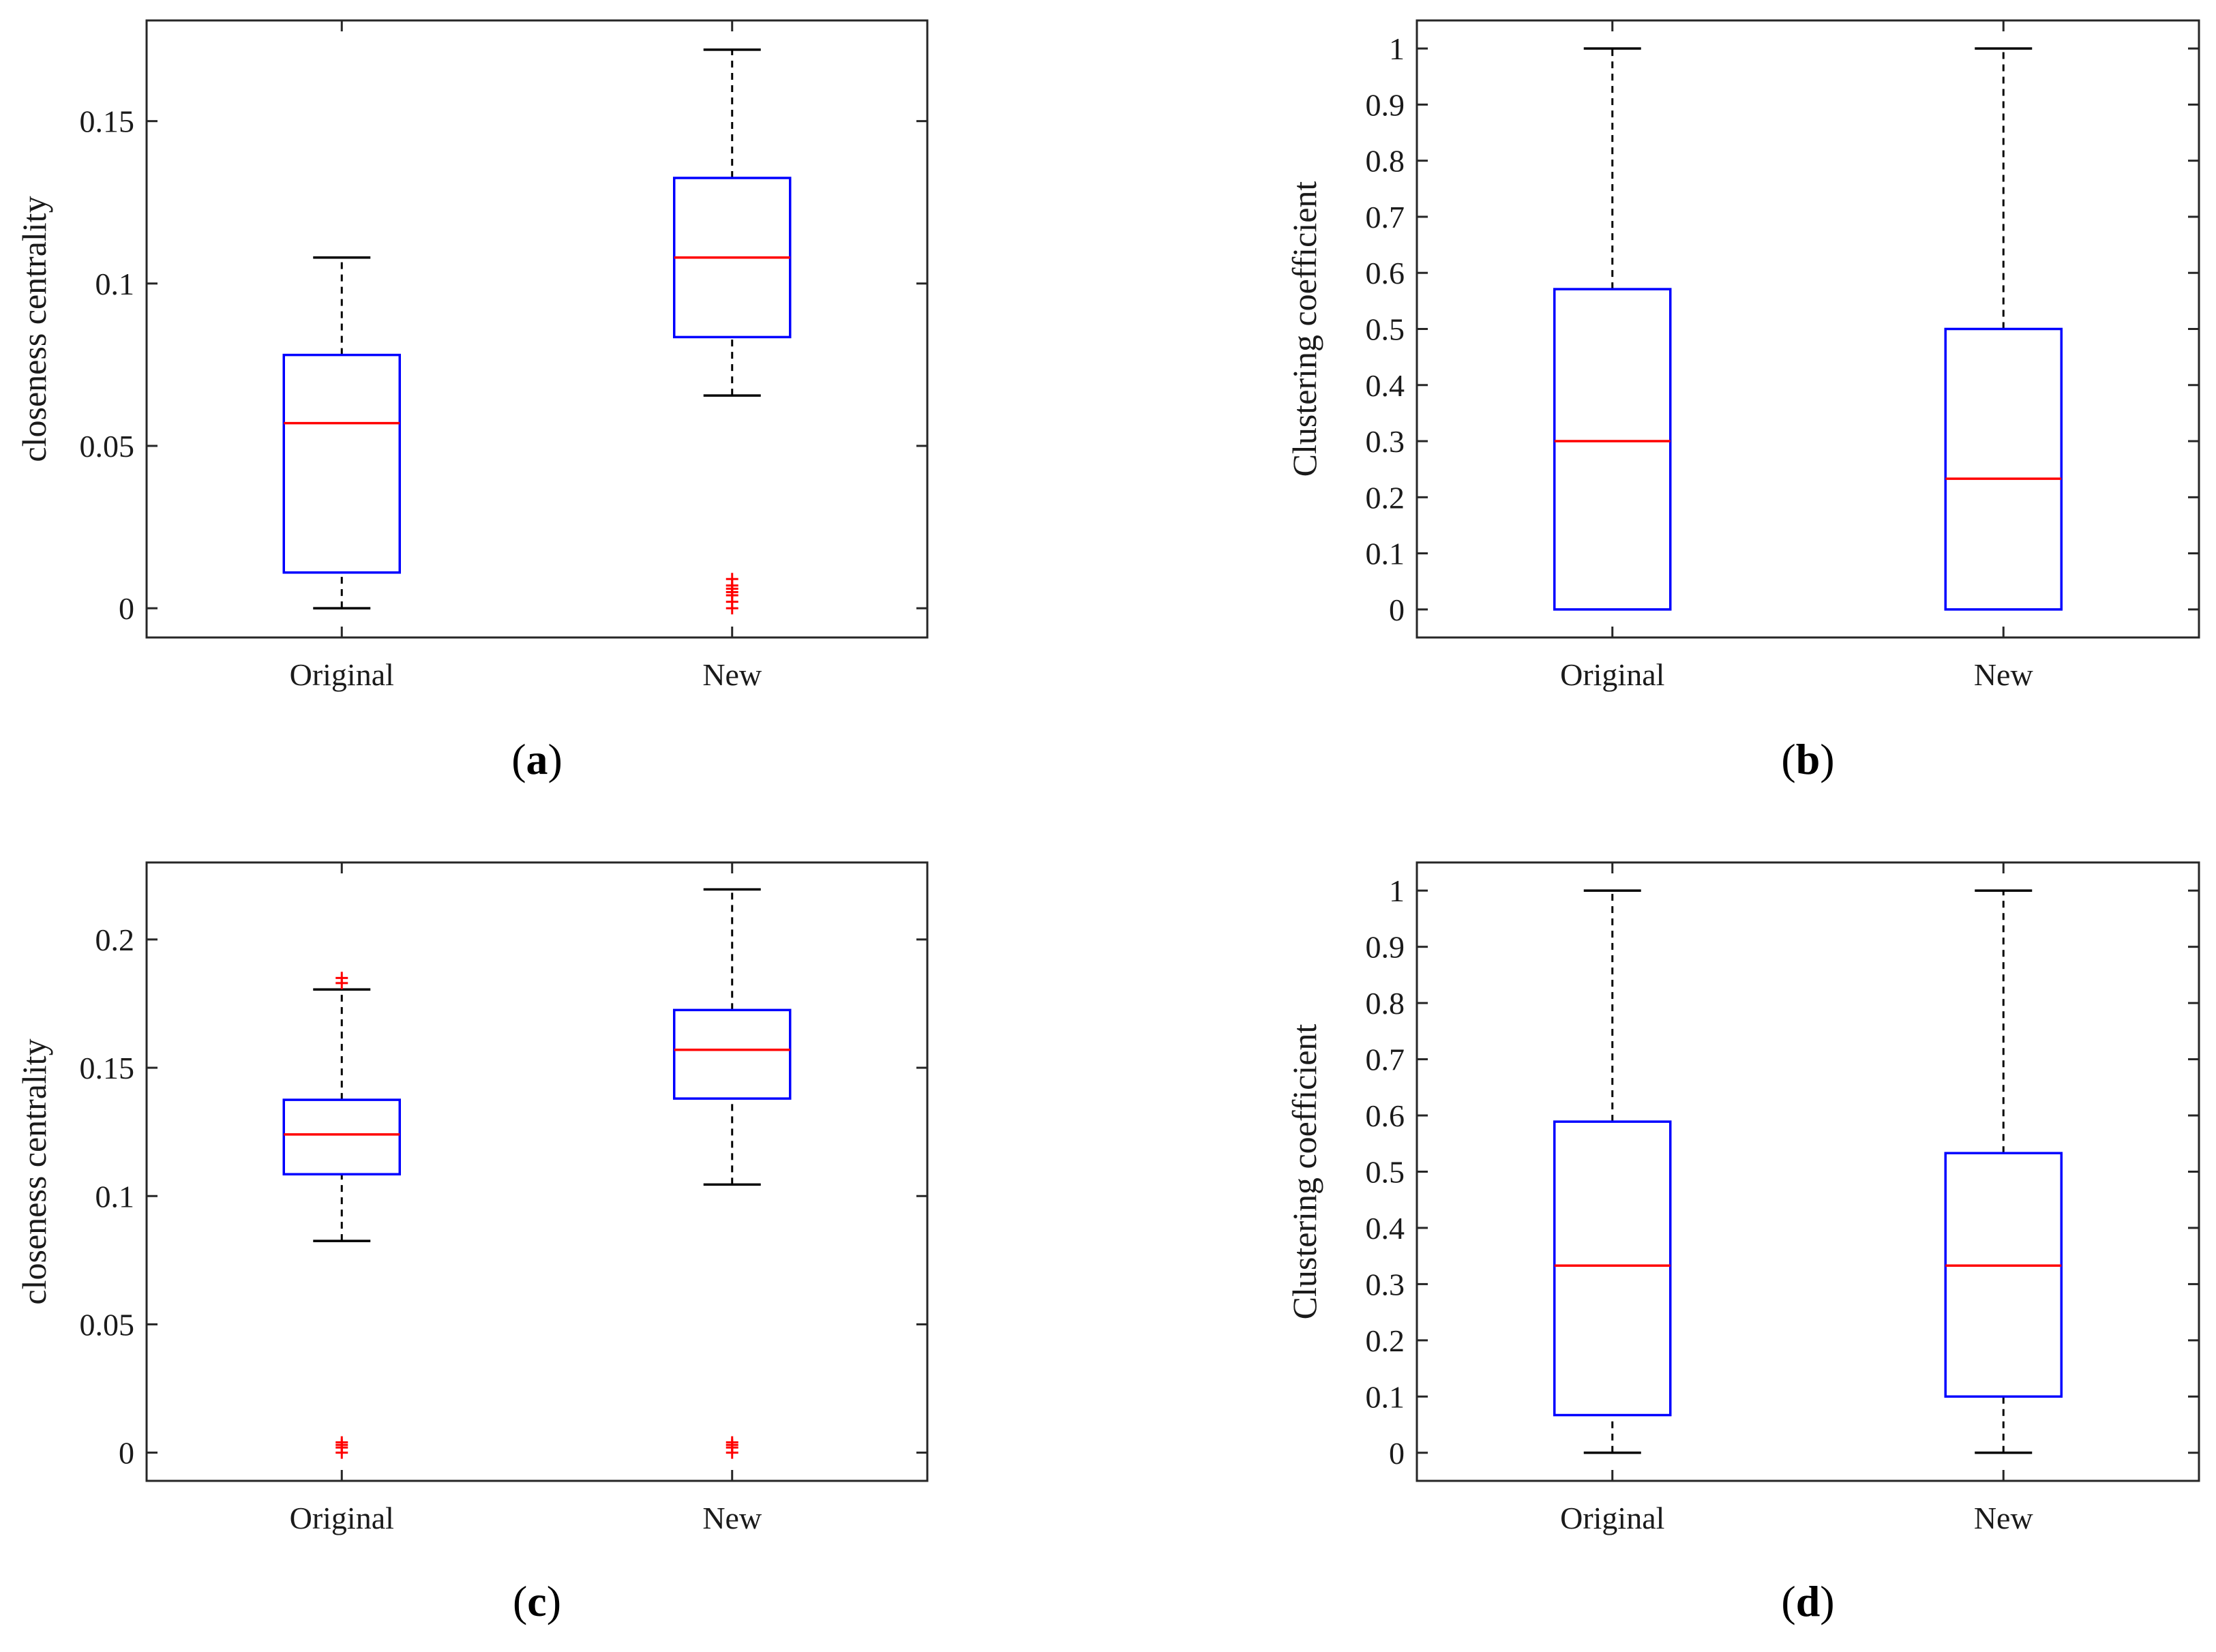 This screenshot has width=2216, height=1652. I want to click on panel-caption: (c), so click(537, 1601).